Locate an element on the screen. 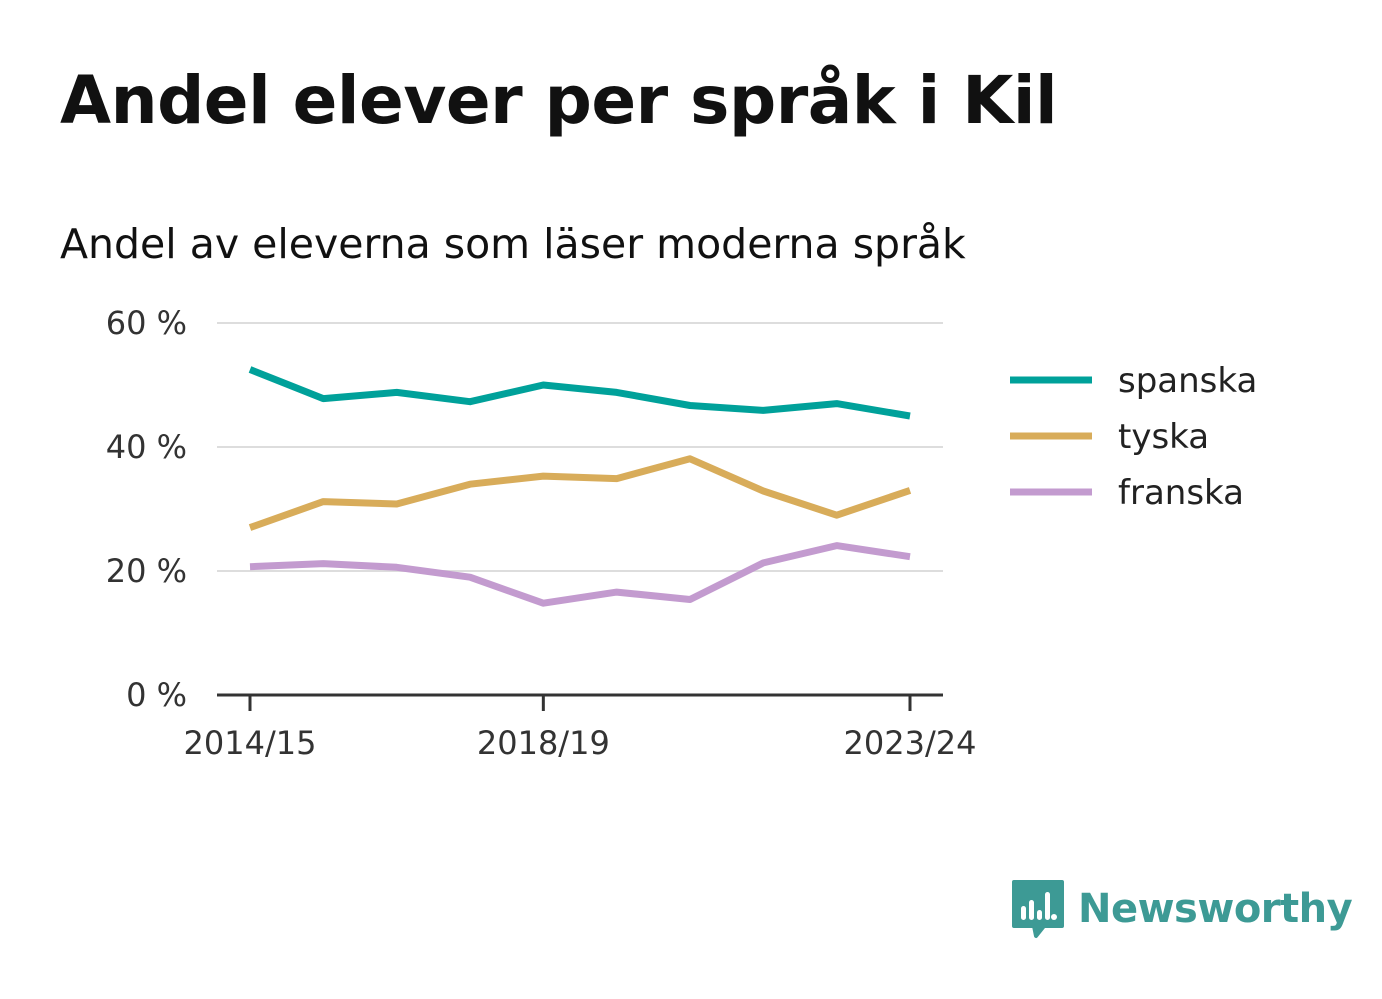 This screenshot has height=999, width=1382. series-line-spanska is located at coordinates (579, 393).